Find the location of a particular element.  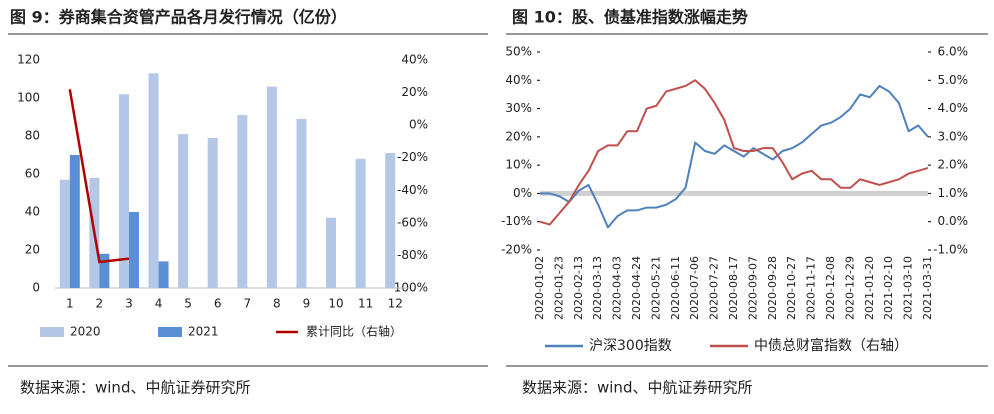

x-tick-label: 2020-04-03 is located at coordinates (617, 288).